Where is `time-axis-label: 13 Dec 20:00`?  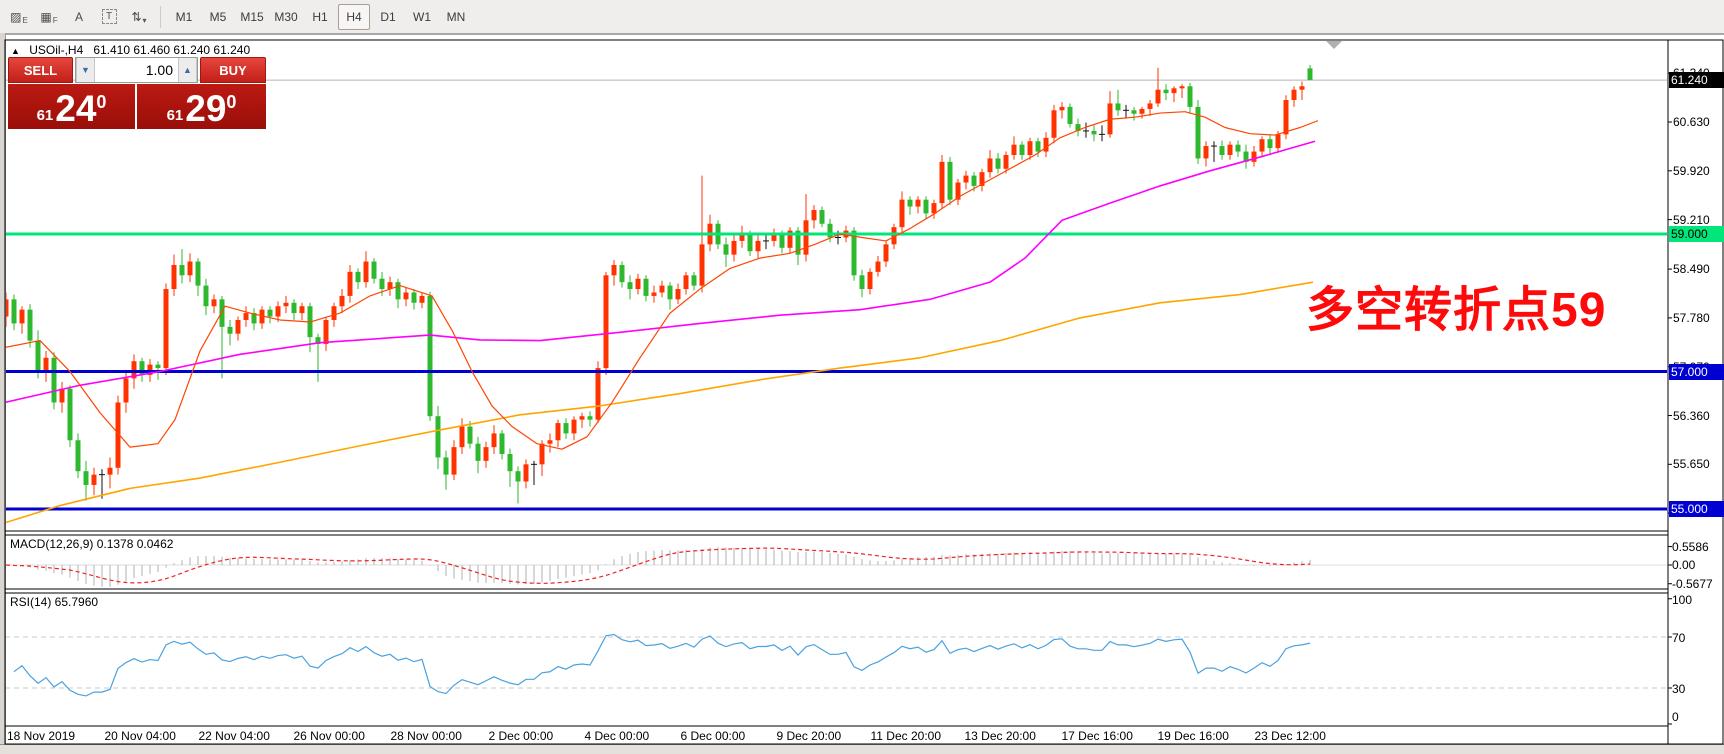
time-axis-label: 13 Dec 20:00 is located at coordinates (1000, 736).